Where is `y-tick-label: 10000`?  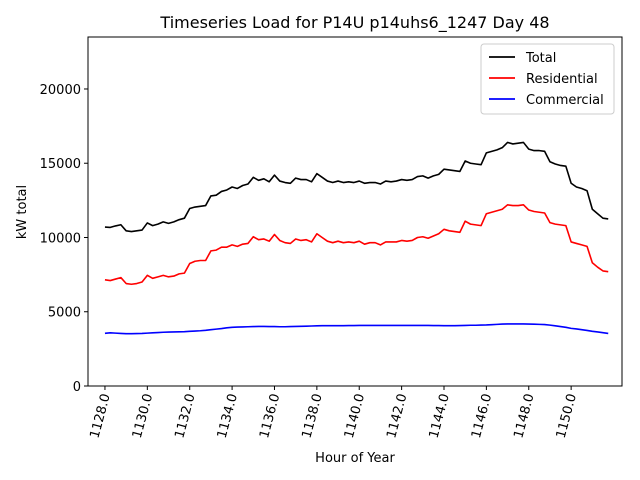 y-tick-label: 10000 is located at coordinates (60, 238).